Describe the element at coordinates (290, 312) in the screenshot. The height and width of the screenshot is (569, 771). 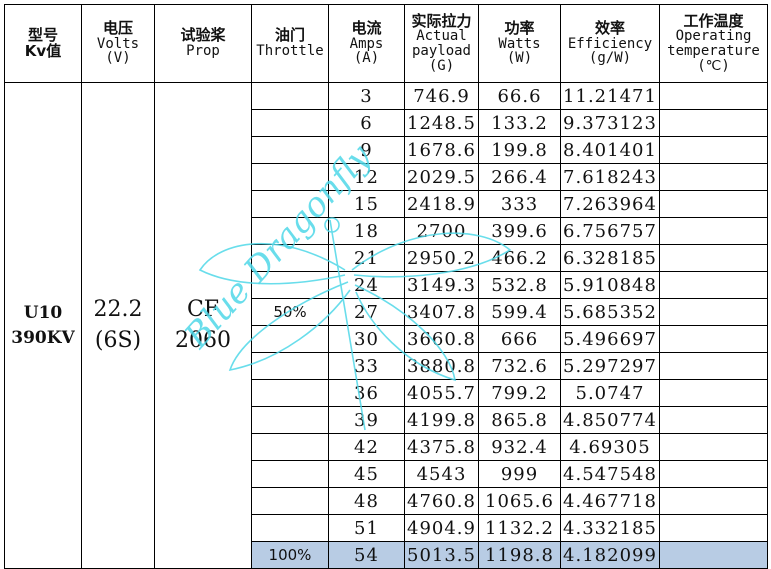
I see `throttle-cell: 50%` at that location.